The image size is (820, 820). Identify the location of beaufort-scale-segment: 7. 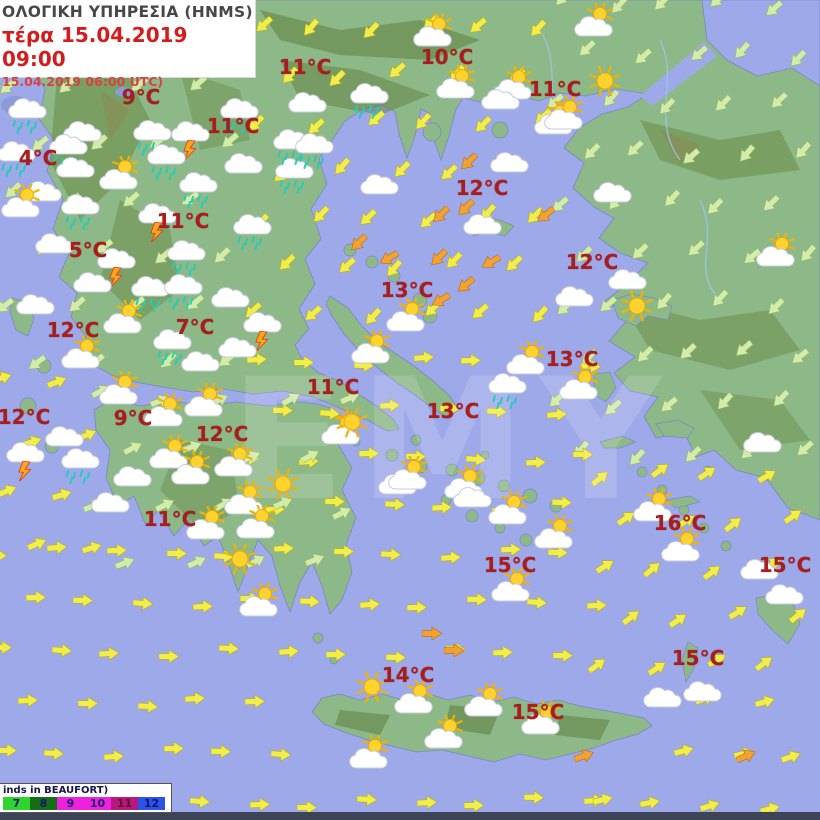
(16, 803).